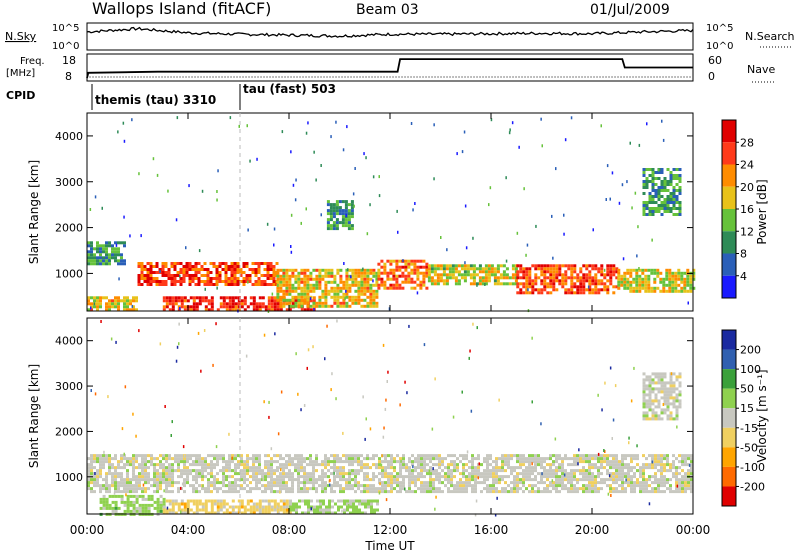 The width and height of the screenshot is (800, 554). I want to click on nsky-label: N.Sky, so click(21, 36).